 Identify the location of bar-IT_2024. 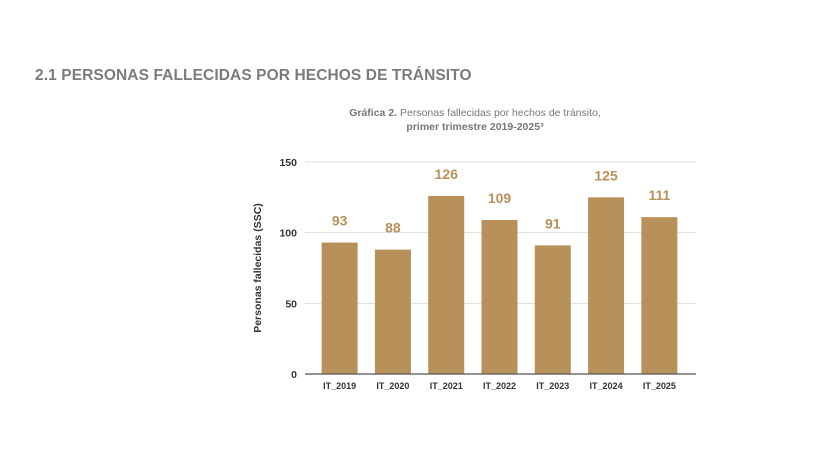
(606, 285).